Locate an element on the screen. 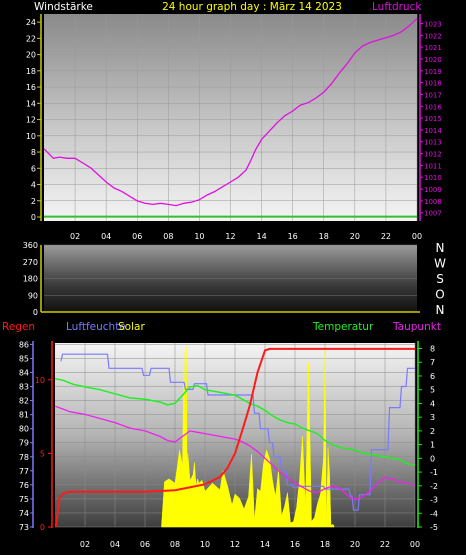 The image size is (466, 555). luftdruck-tick-label: 1022 is located at coordinates (433, 36).